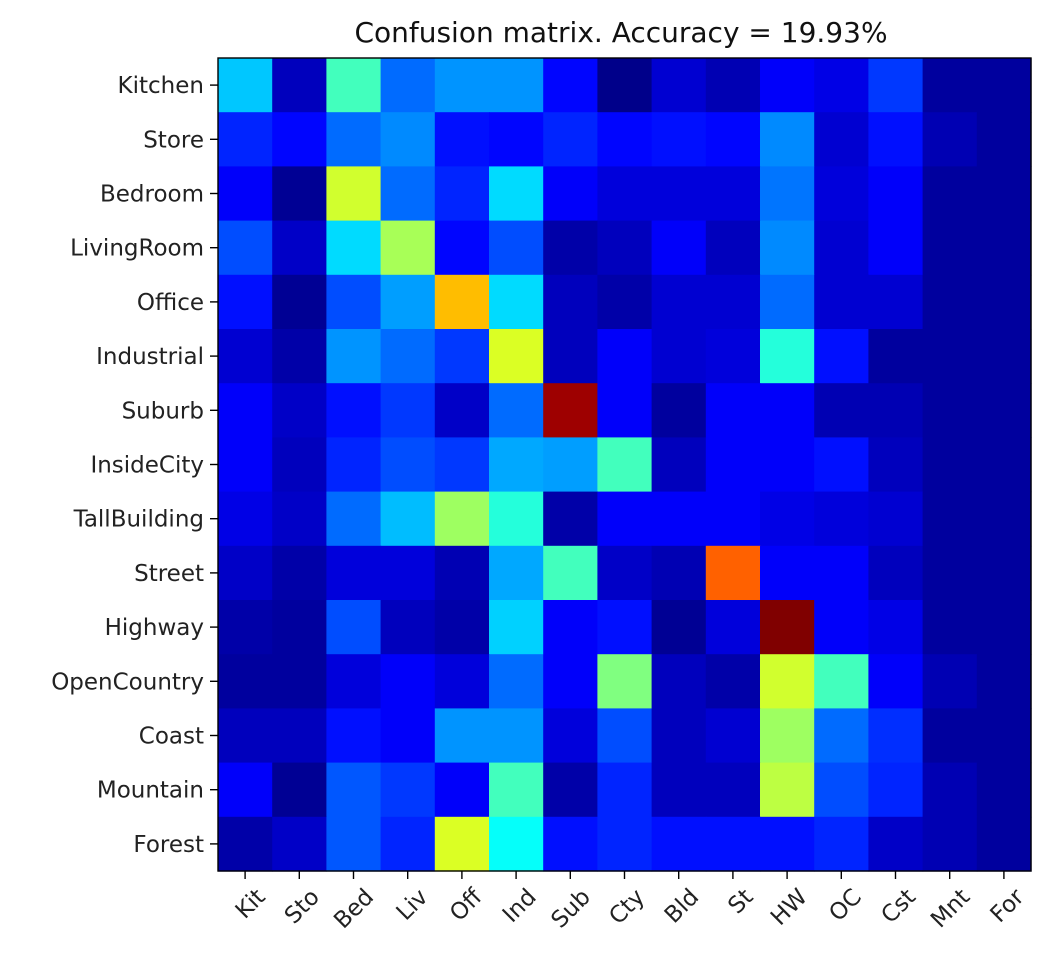 The width and height of the screenshot is (1062, 974). What do you see at coordinates (137, 249) in the screenshot?
I see `y-tick-label: LivingRoom` at bounding box center [137, 249].